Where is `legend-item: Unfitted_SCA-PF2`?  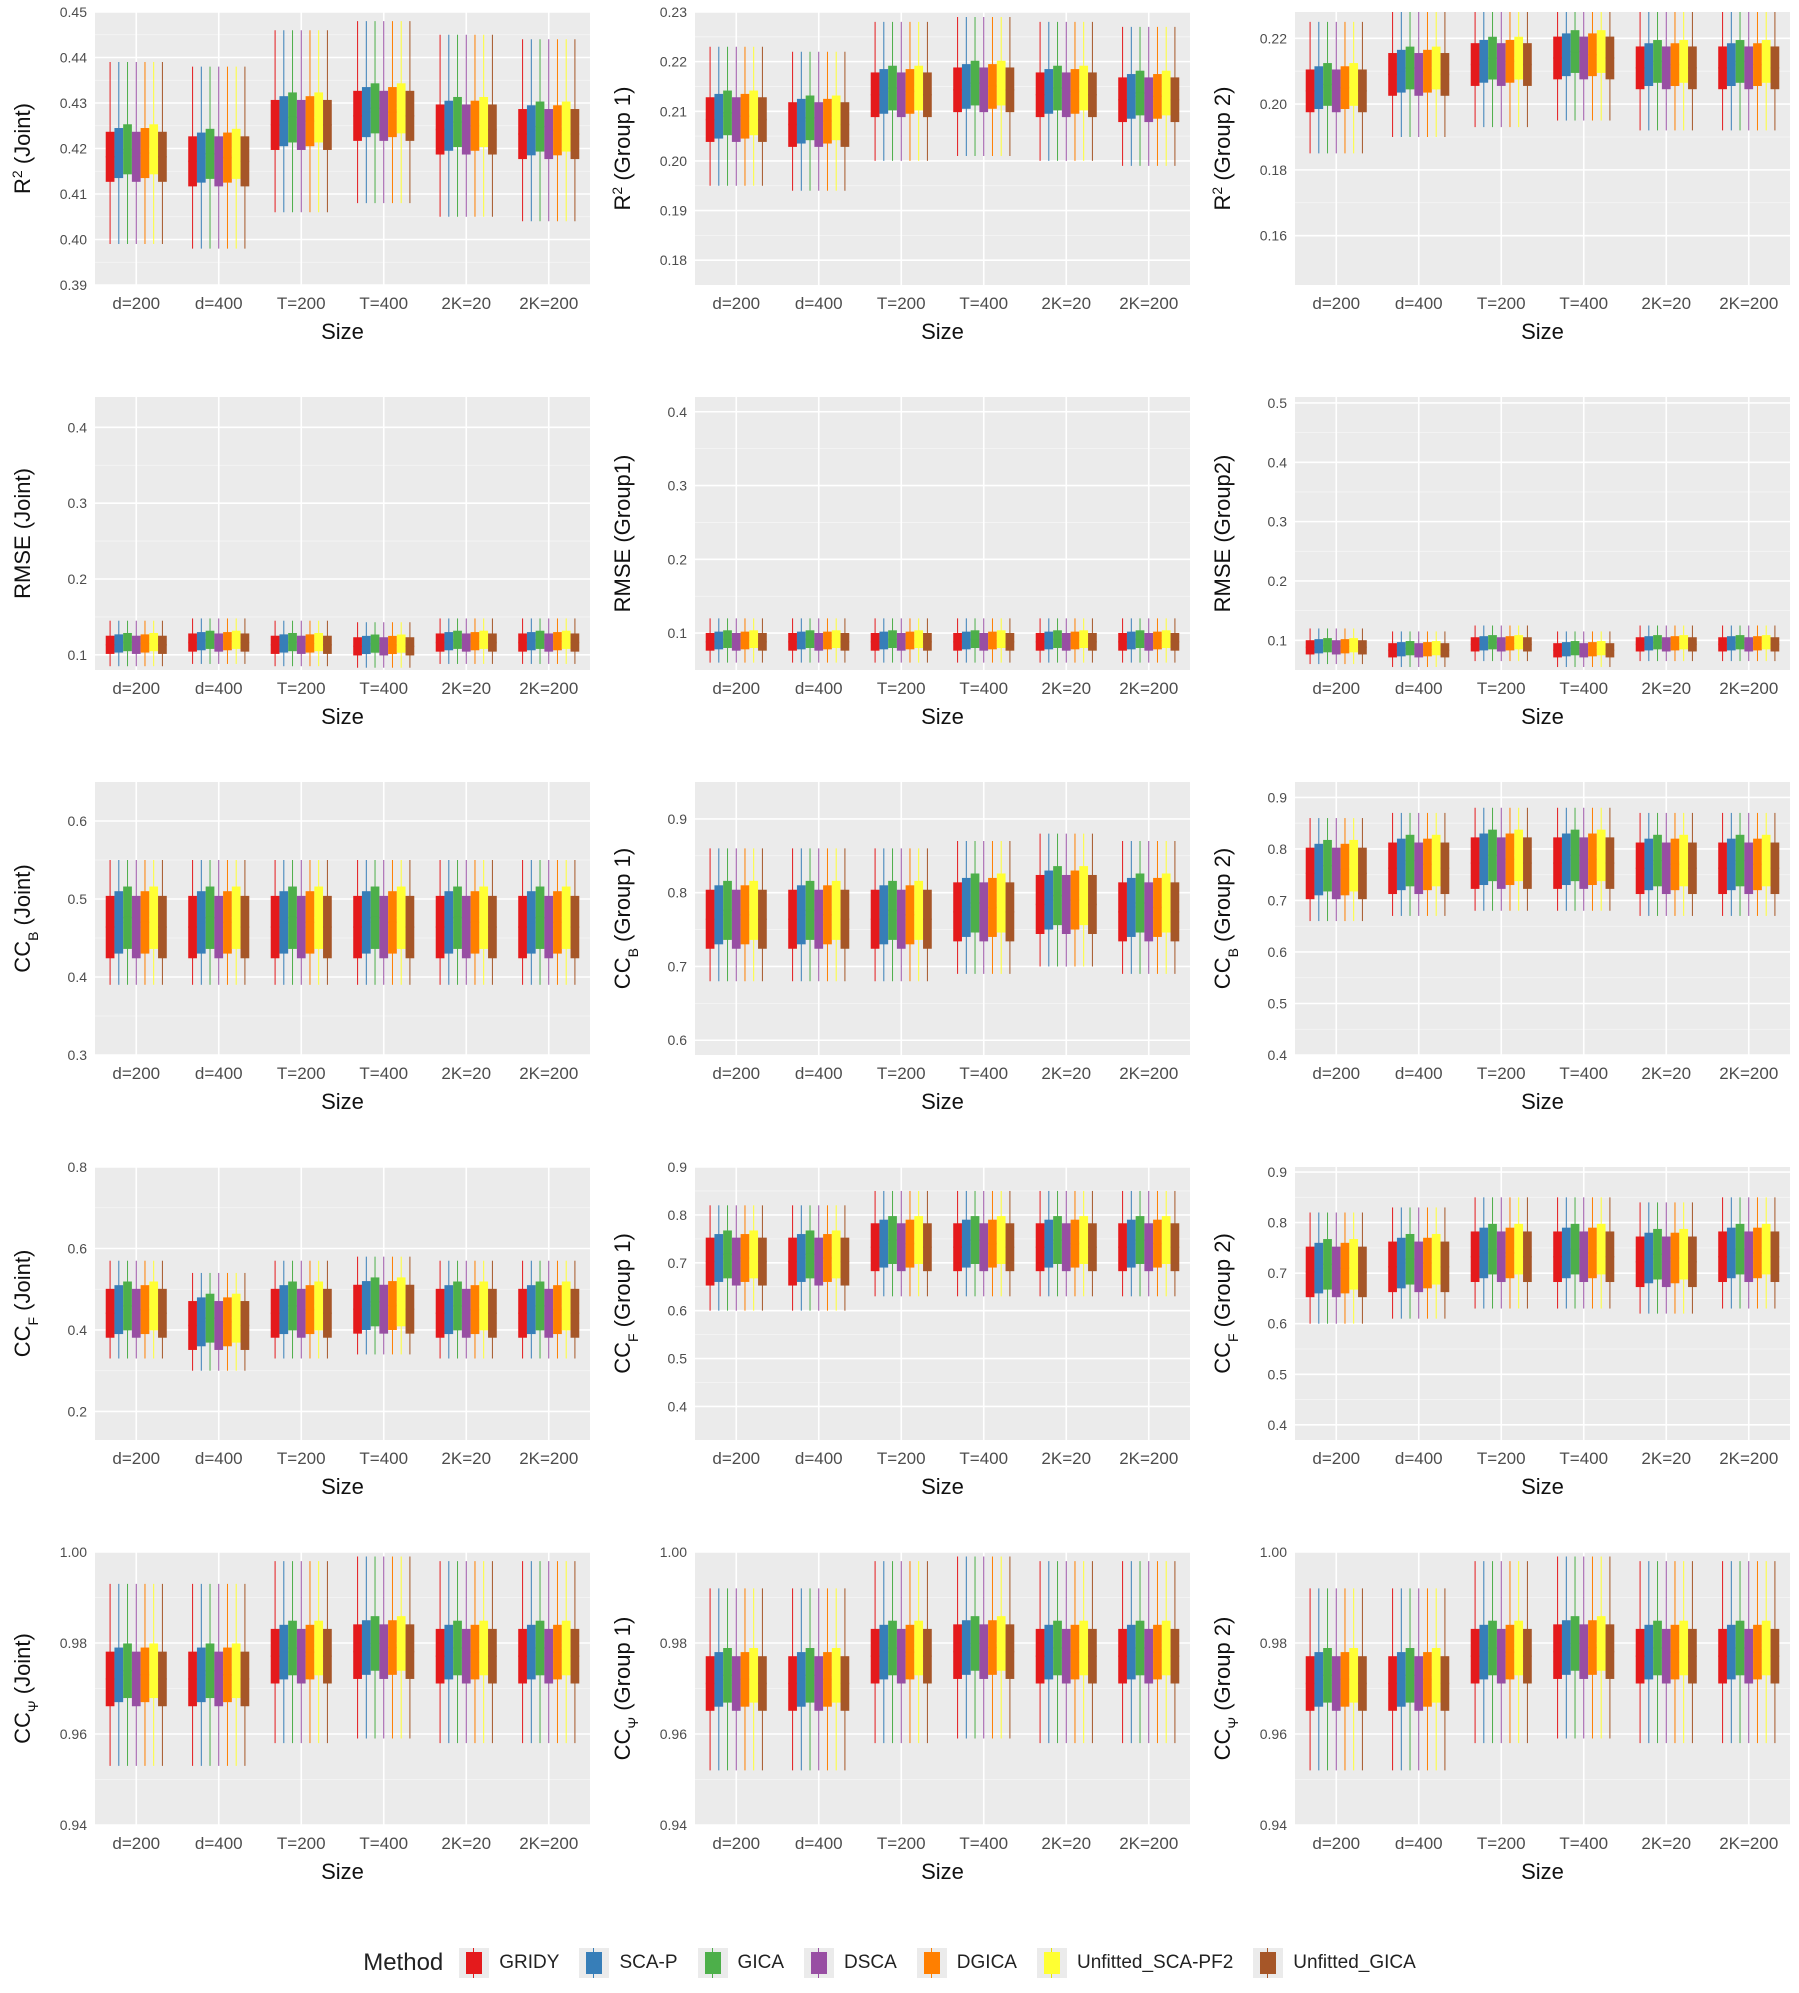 legend-item: Unfitted_SCA-PF2 is located at coordinates (1135, 1963).